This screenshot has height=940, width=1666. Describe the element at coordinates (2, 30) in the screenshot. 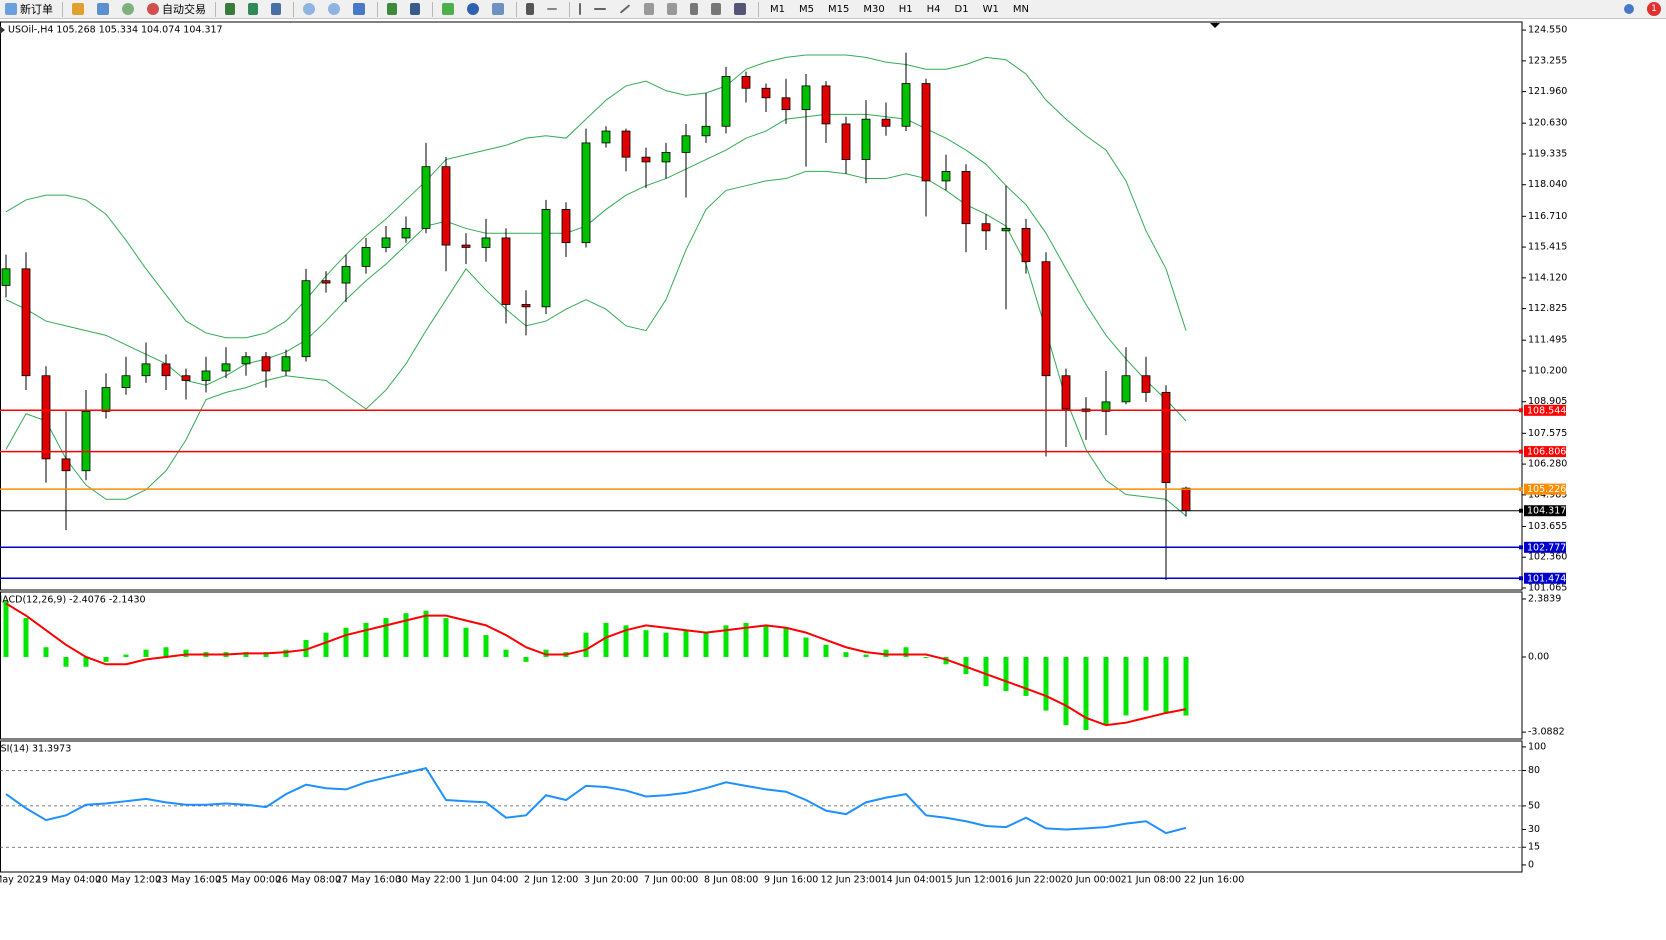

I see `symbol-icon` at that location.